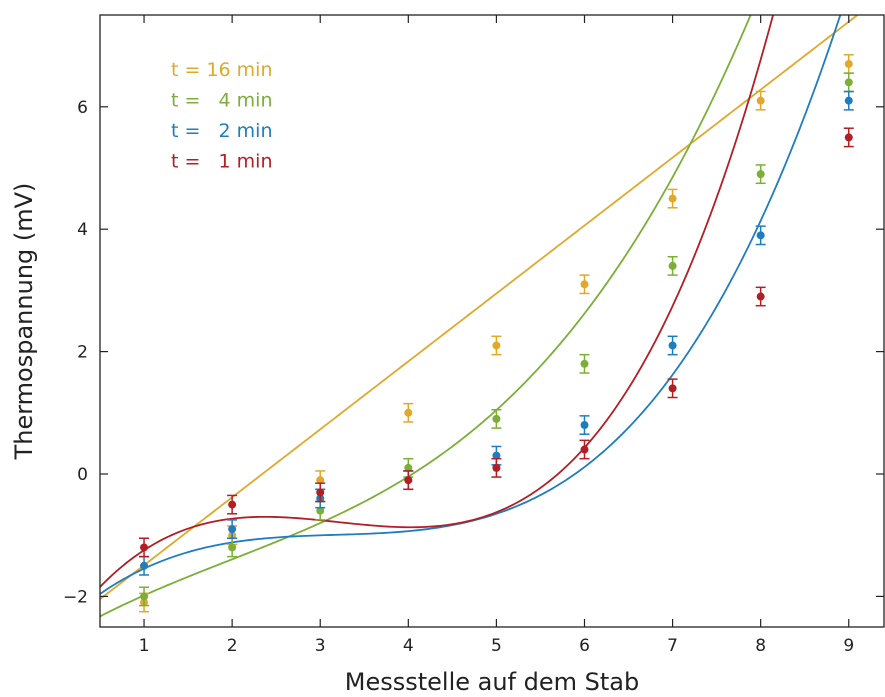  I want to click on x-tick-label: 6, so click(584, 646).